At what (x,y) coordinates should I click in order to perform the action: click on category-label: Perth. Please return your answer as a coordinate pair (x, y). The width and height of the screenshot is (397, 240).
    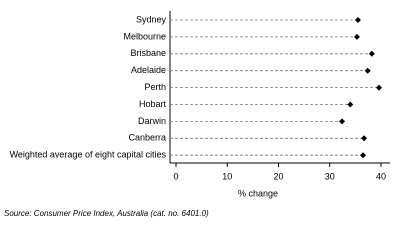
    Looking at the image, I should click on (155, 87).